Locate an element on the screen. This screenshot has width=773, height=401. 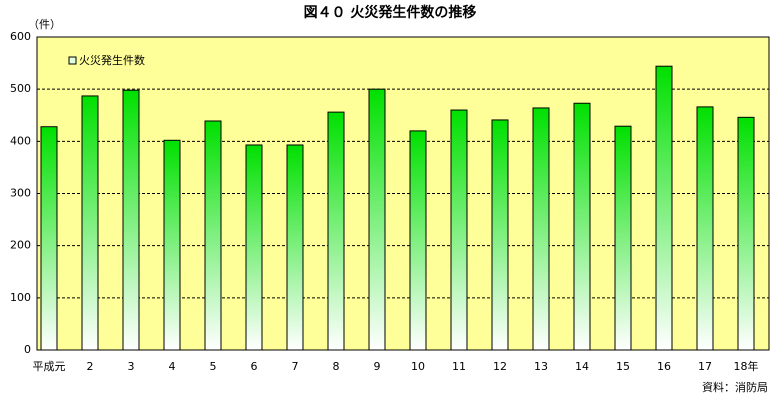
x-tick-label: 10 is located at coordinates (418, 366).